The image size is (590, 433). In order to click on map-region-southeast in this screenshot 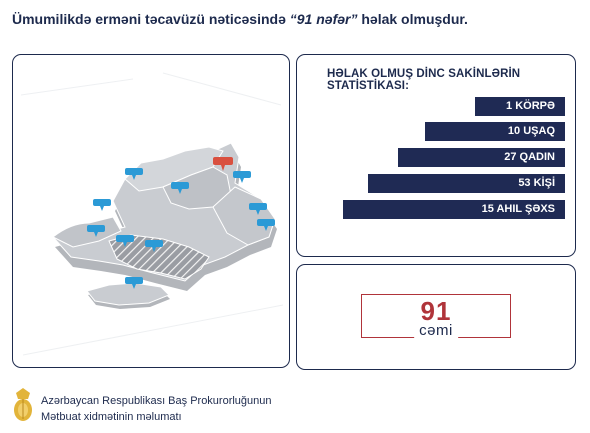, I will do `click(244, 216)`.